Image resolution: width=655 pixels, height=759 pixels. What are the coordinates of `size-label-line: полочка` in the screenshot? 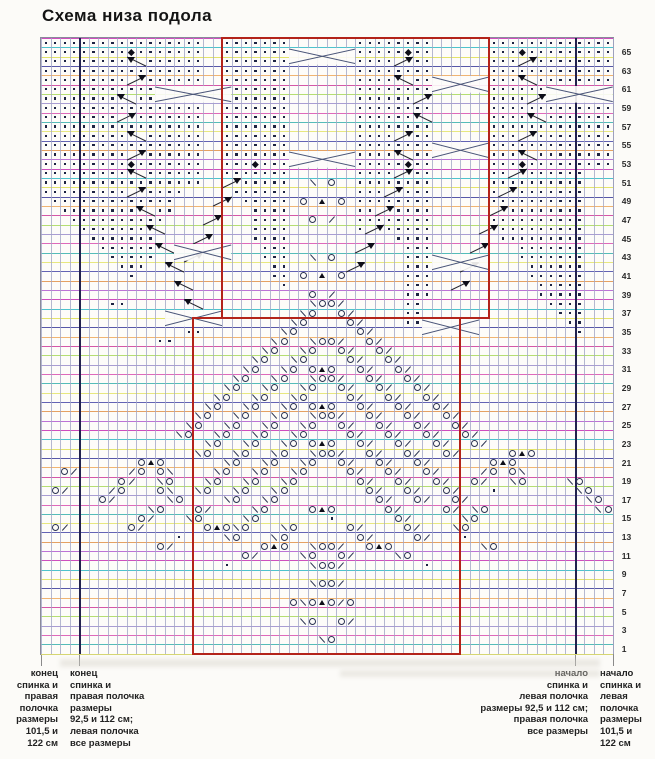 It's located at (619, 708).